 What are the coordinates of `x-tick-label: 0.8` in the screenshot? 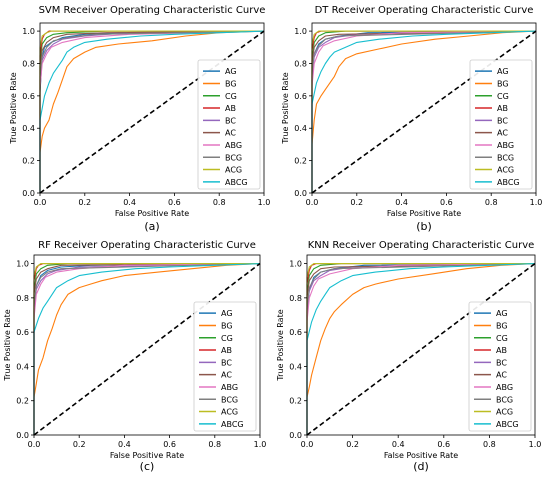 It's located at (219, 202).